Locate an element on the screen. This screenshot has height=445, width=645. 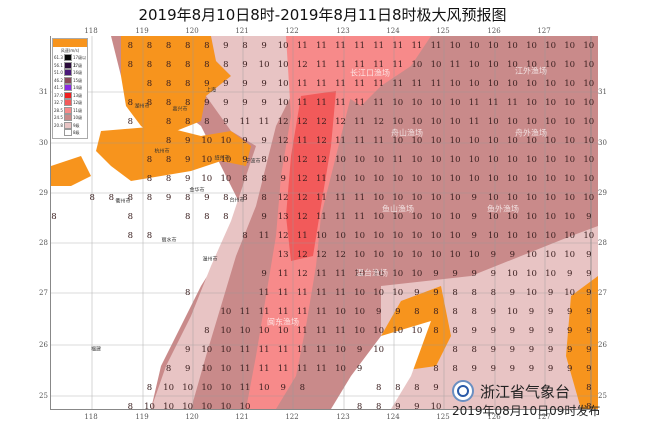
place-label: 杭州市 is located at coordinates (162, 151).